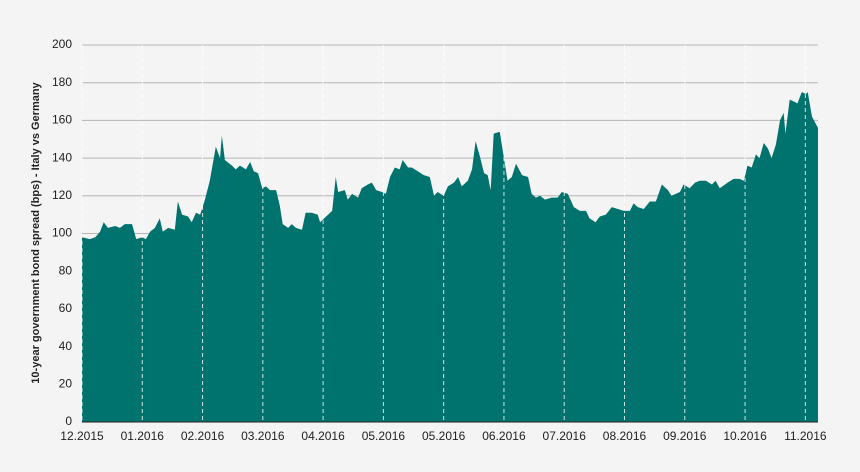 This screenshot has width=860, height=472. What do you see at coordinates (143, 436) in the screenshot?
I see `x-tick-label: 01.2016` at bounding box center [143, 436].